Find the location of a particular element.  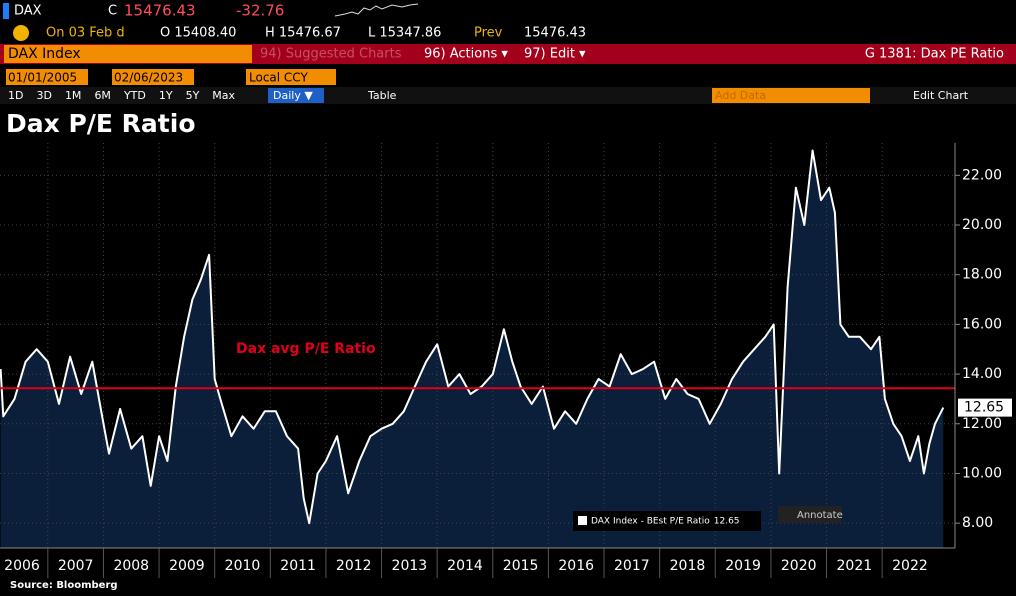

toolbar is located at coordinates (508, 54).